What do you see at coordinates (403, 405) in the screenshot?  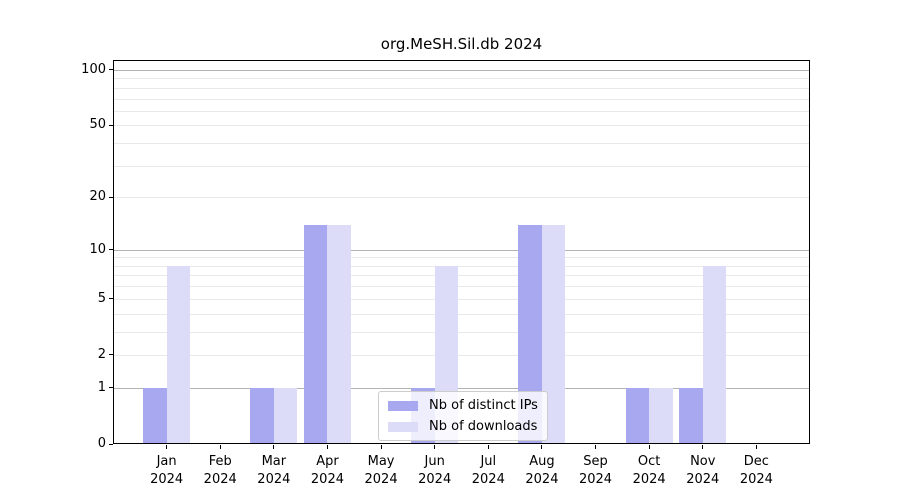 I see `legend-swatch-distinct-ips` at bounding box center [403, 405].